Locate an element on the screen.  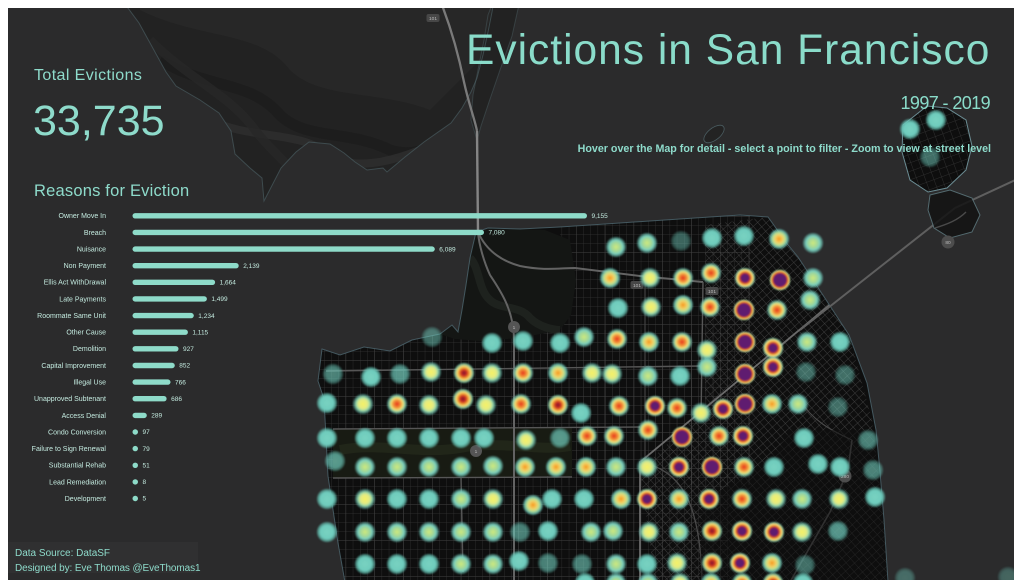
svg-text: 280 is located at coordinates (845, 477).